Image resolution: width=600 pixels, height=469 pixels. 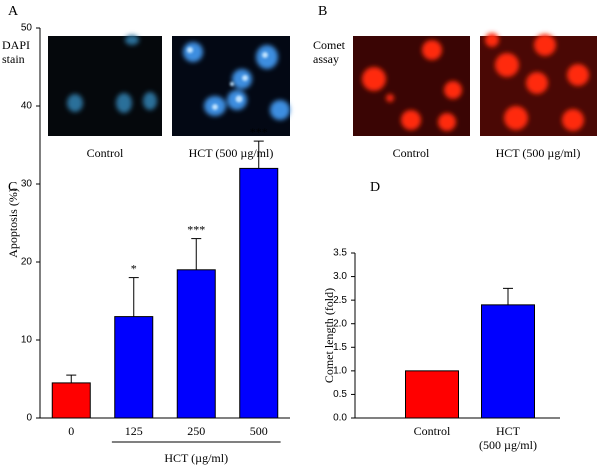 I want to click on y-tick-label: 0.0, so click(x=340, y=418).